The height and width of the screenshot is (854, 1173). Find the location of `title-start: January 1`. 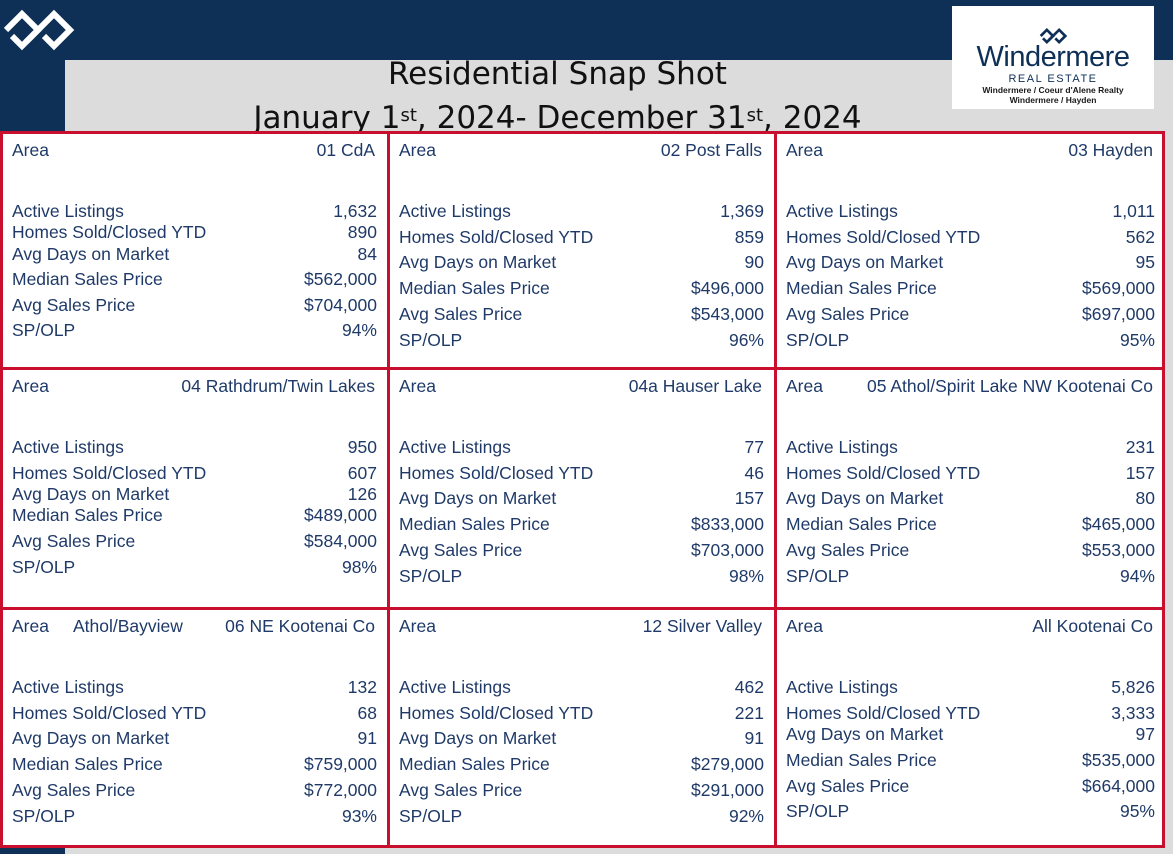

title-start: January 1 is located at coordinates (327, 118).